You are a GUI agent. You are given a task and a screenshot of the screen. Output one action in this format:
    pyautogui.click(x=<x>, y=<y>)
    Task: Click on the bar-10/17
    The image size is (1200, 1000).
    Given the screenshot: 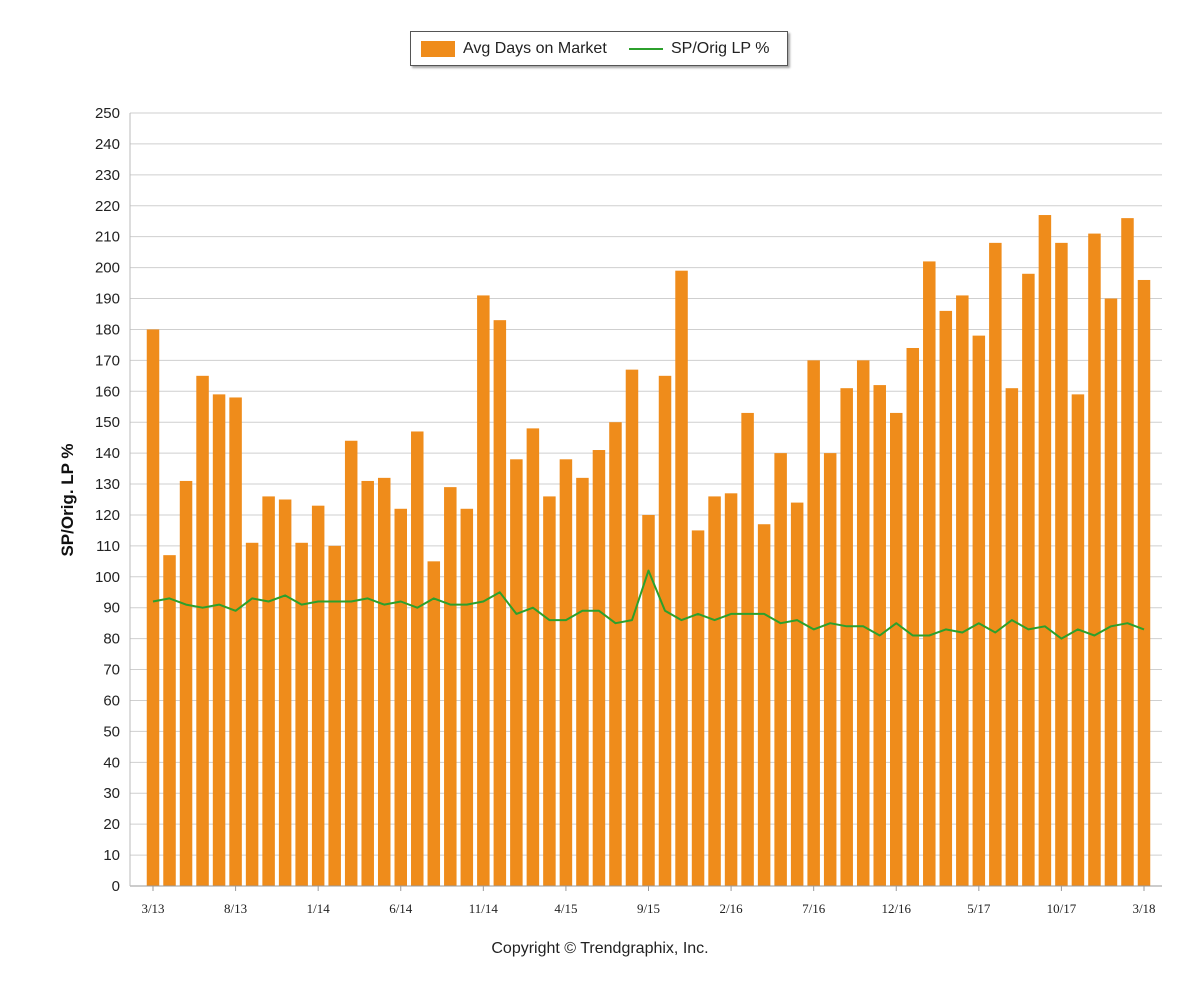 What is the action you would take?
    pyautogui.click(x=1061, y=564)
    